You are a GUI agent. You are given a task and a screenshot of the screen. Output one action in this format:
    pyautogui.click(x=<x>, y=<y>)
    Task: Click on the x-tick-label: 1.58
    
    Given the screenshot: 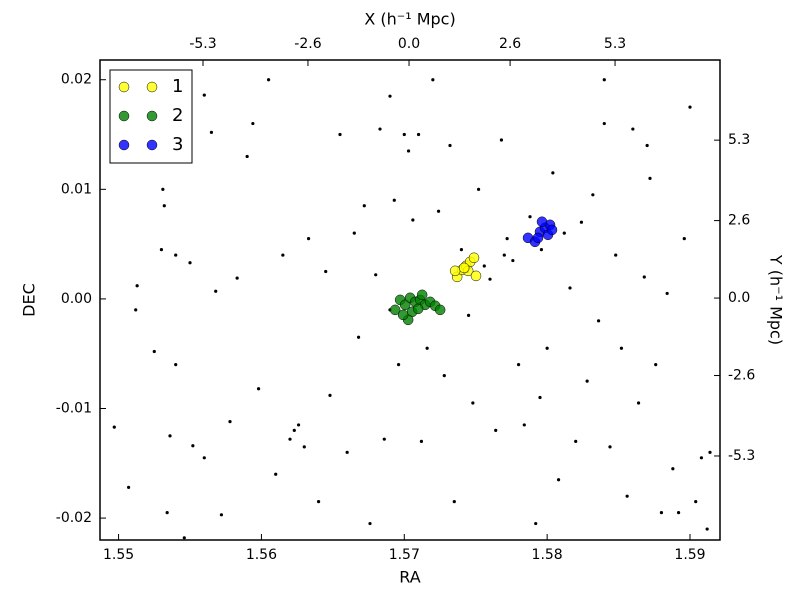 What is the action you would take?
    pyautogui.click(x=547, y=555)
    